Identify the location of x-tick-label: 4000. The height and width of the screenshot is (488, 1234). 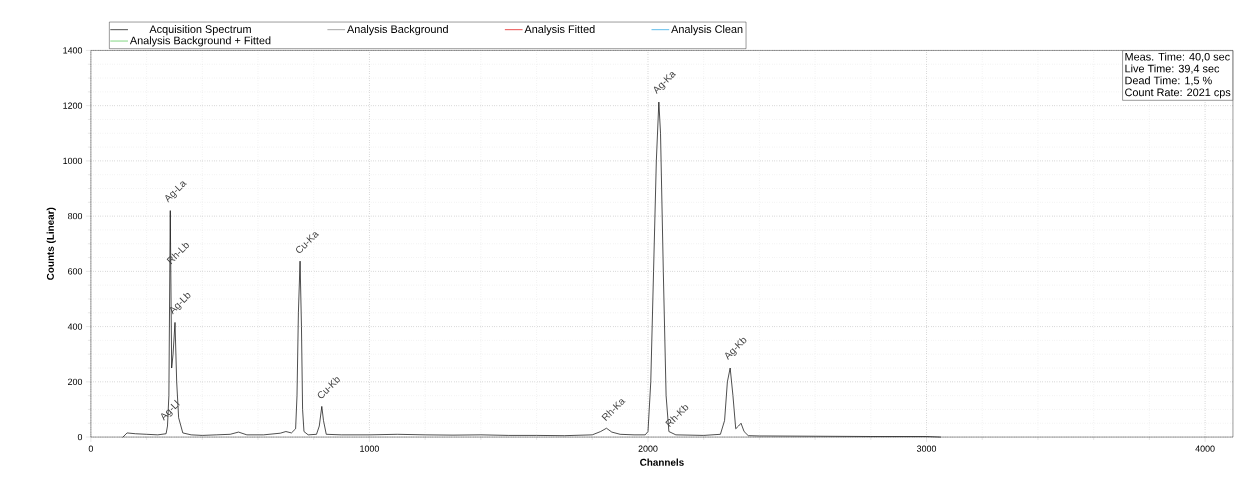
(1205, 448).